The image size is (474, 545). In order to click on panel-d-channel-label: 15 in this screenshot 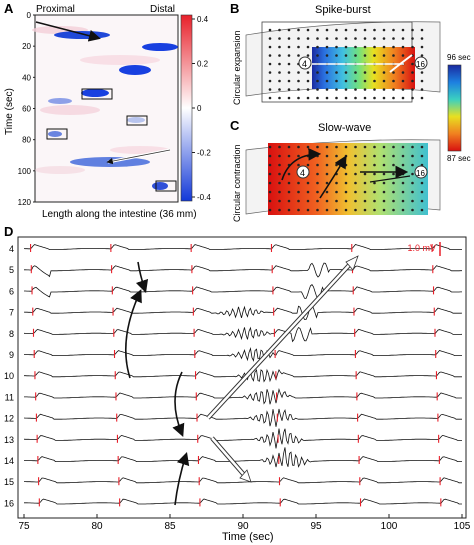, I will do `click(9, 482)`.